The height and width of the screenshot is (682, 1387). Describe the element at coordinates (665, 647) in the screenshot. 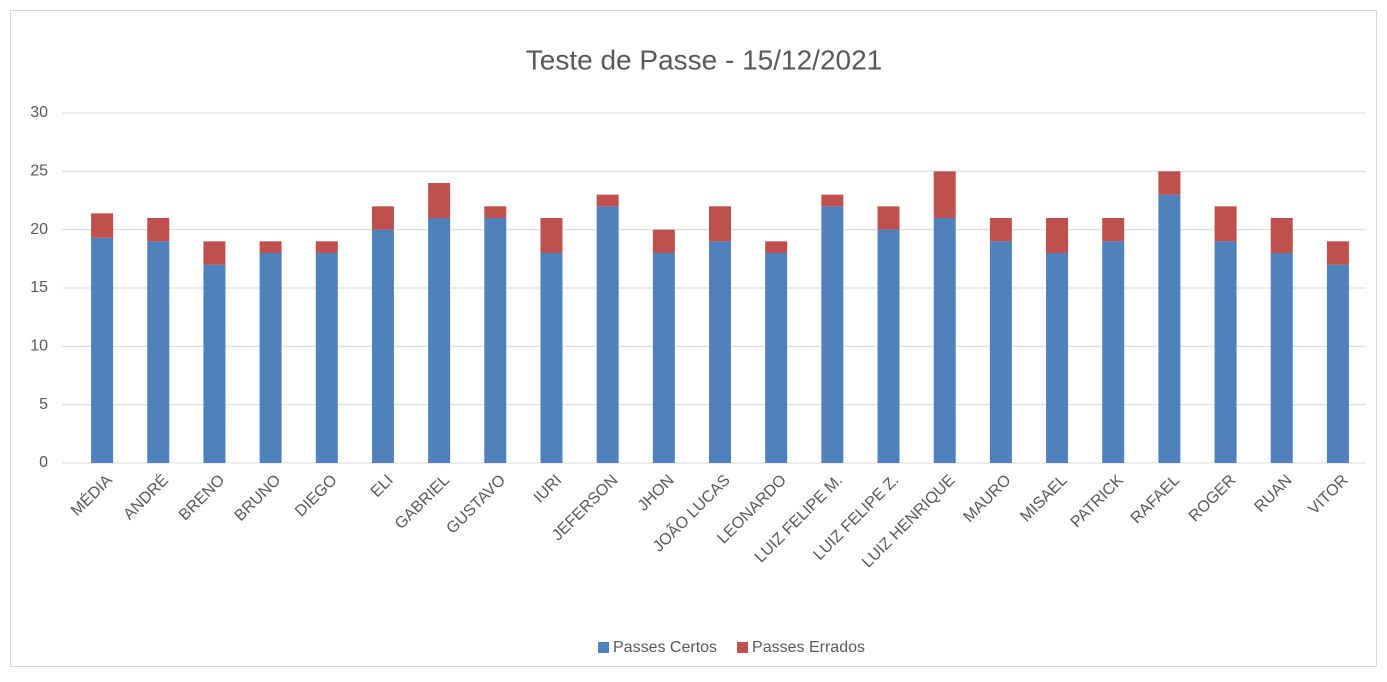

I see `legend-label: Passes Certos` at that location.